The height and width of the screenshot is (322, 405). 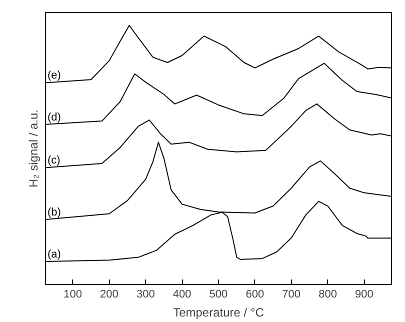 I want to click on x-tick-label: 900, so click(x=364, y=294).